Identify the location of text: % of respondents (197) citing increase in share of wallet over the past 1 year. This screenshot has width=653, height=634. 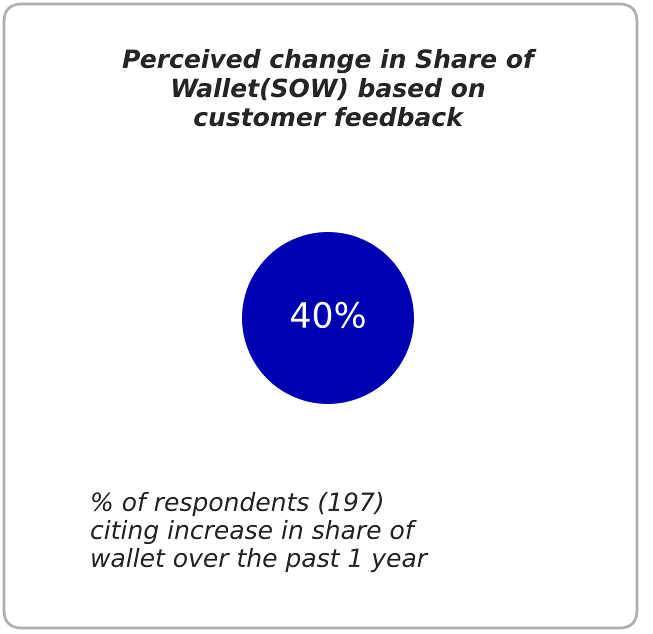
(259, 532).